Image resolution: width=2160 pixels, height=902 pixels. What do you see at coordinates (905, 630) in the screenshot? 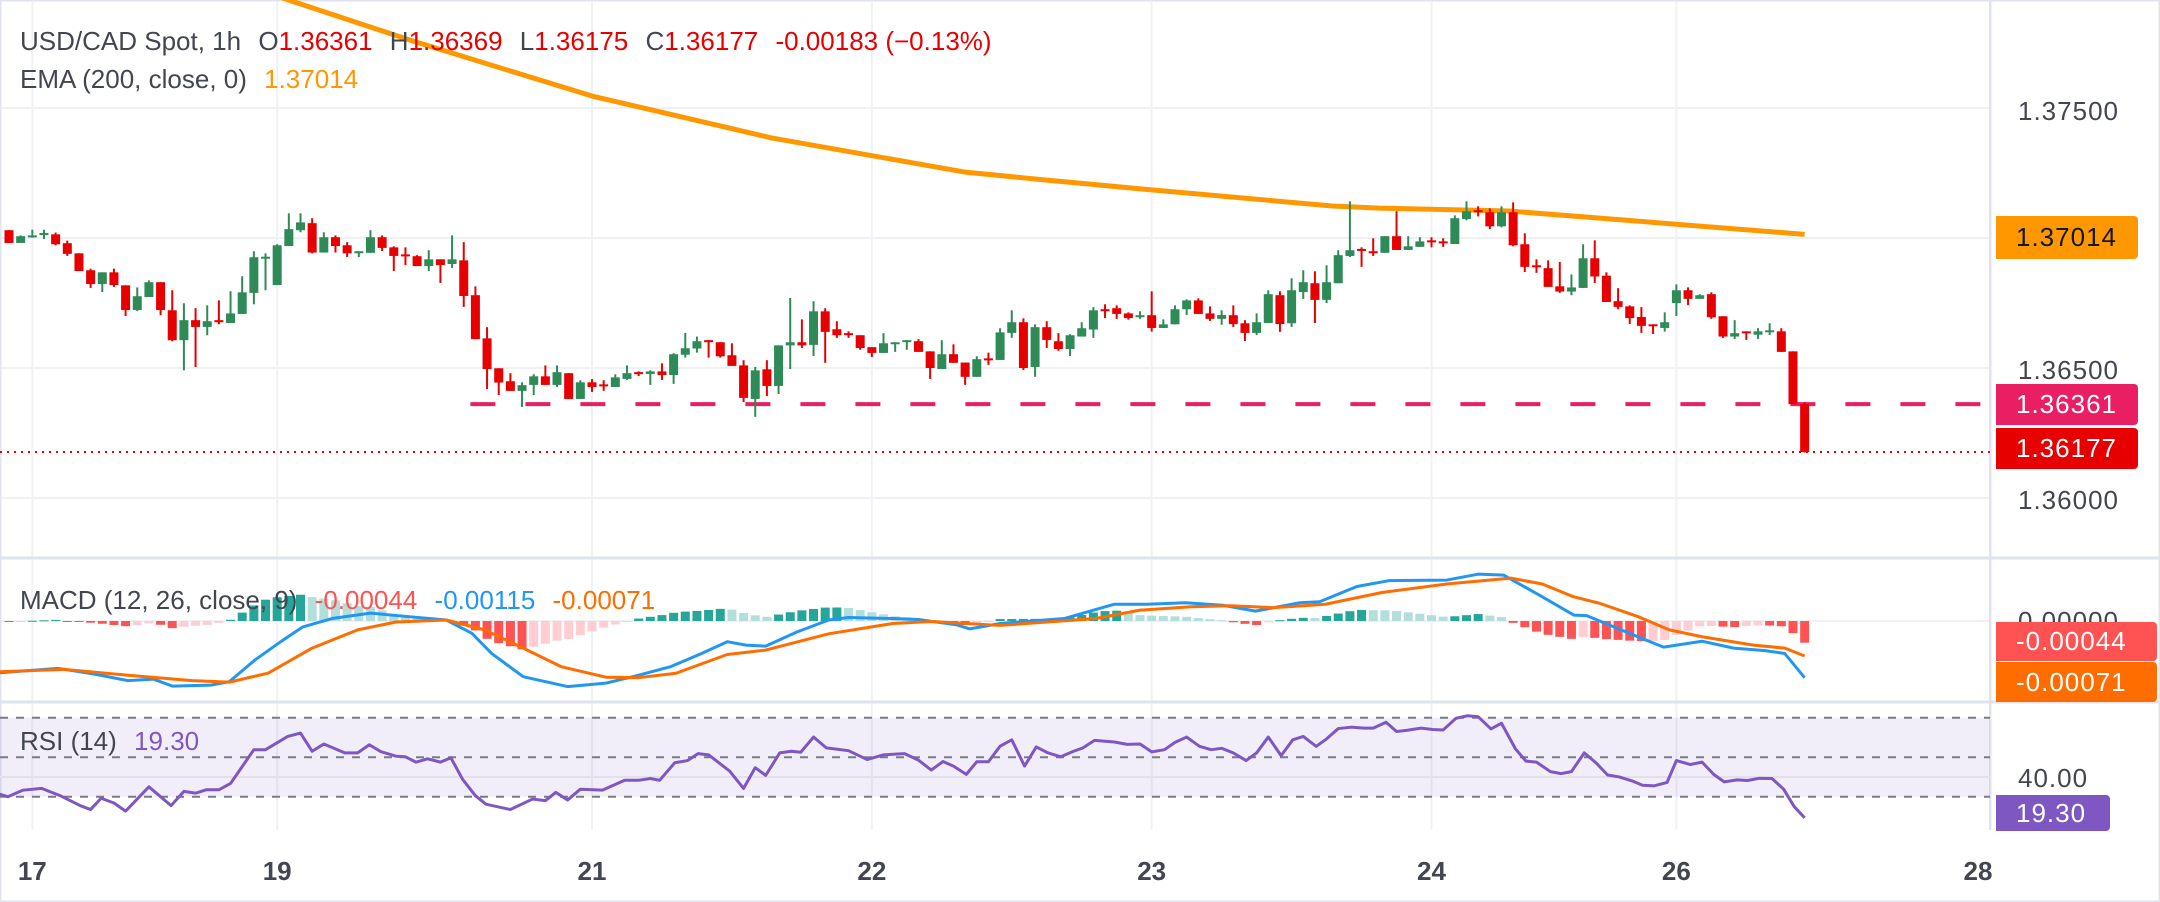
I see `macd-pane` at bounding box center [905, 630].